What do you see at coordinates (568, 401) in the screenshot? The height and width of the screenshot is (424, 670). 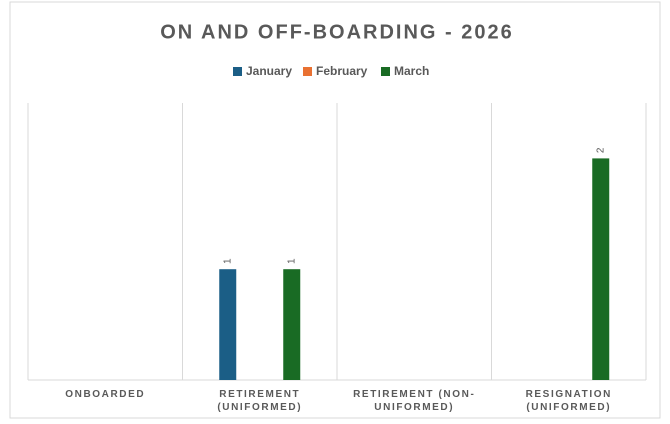 I see `x-tick-label: RESIGNATION (UNIFORMED)` at bounding box center [568, 401].